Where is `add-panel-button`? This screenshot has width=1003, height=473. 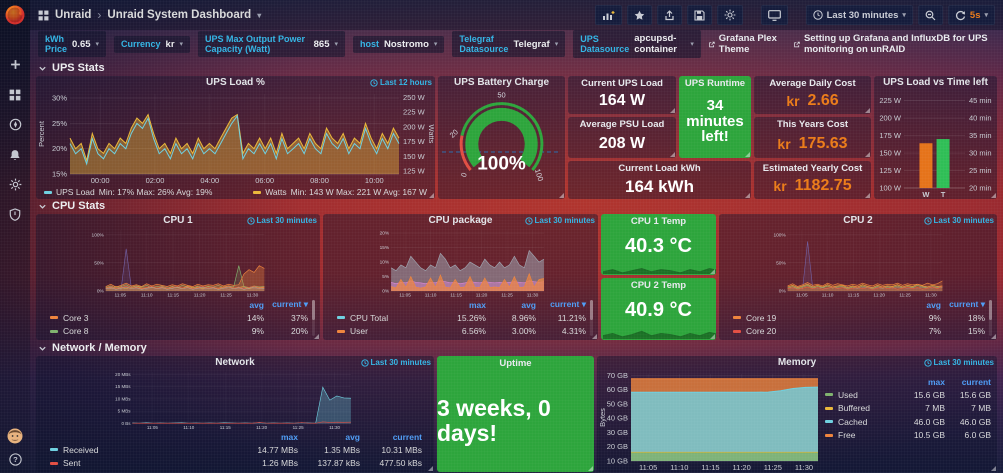 add-panel-button is located at coordinates (608, 15).